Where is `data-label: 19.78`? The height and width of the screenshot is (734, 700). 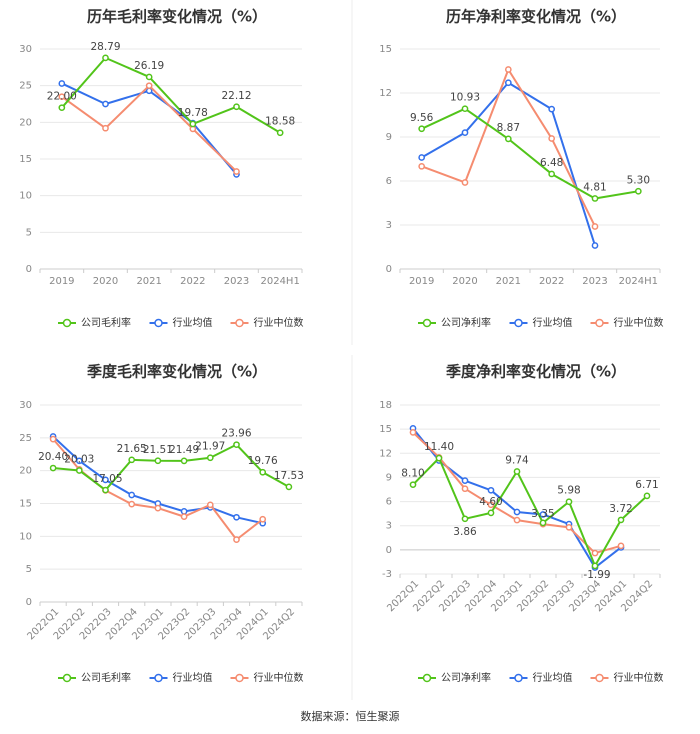 data-label: 19.78 is located at coordinates (193, 113).